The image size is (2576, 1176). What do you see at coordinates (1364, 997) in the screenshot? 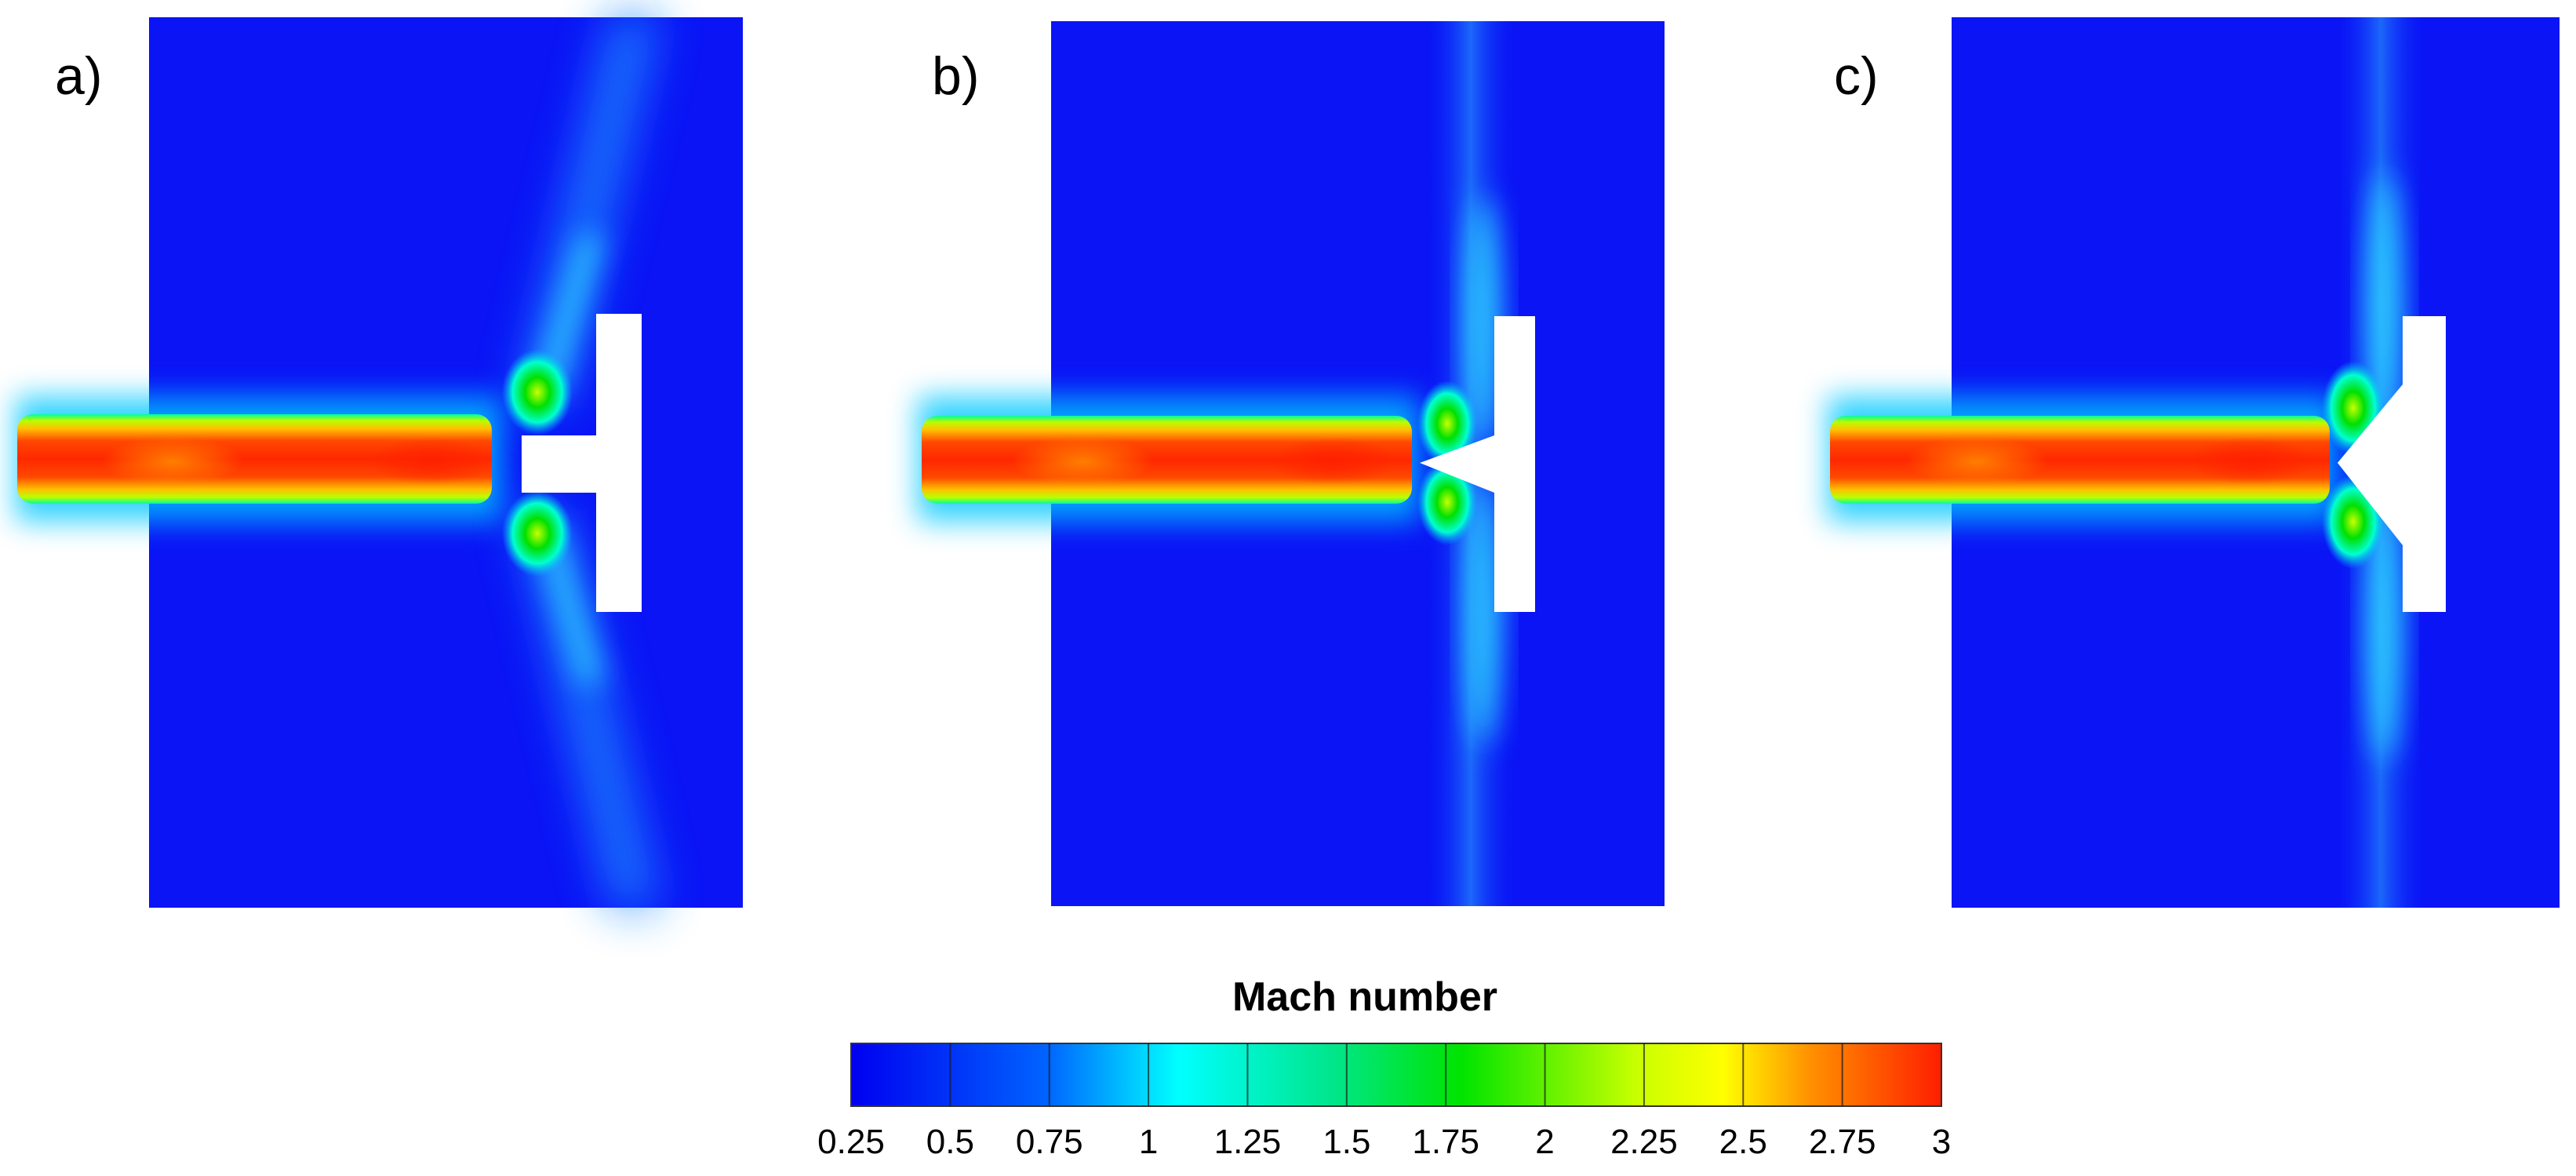
I see `colorbar-title: Mach number` at bounding box center [1364, 997].